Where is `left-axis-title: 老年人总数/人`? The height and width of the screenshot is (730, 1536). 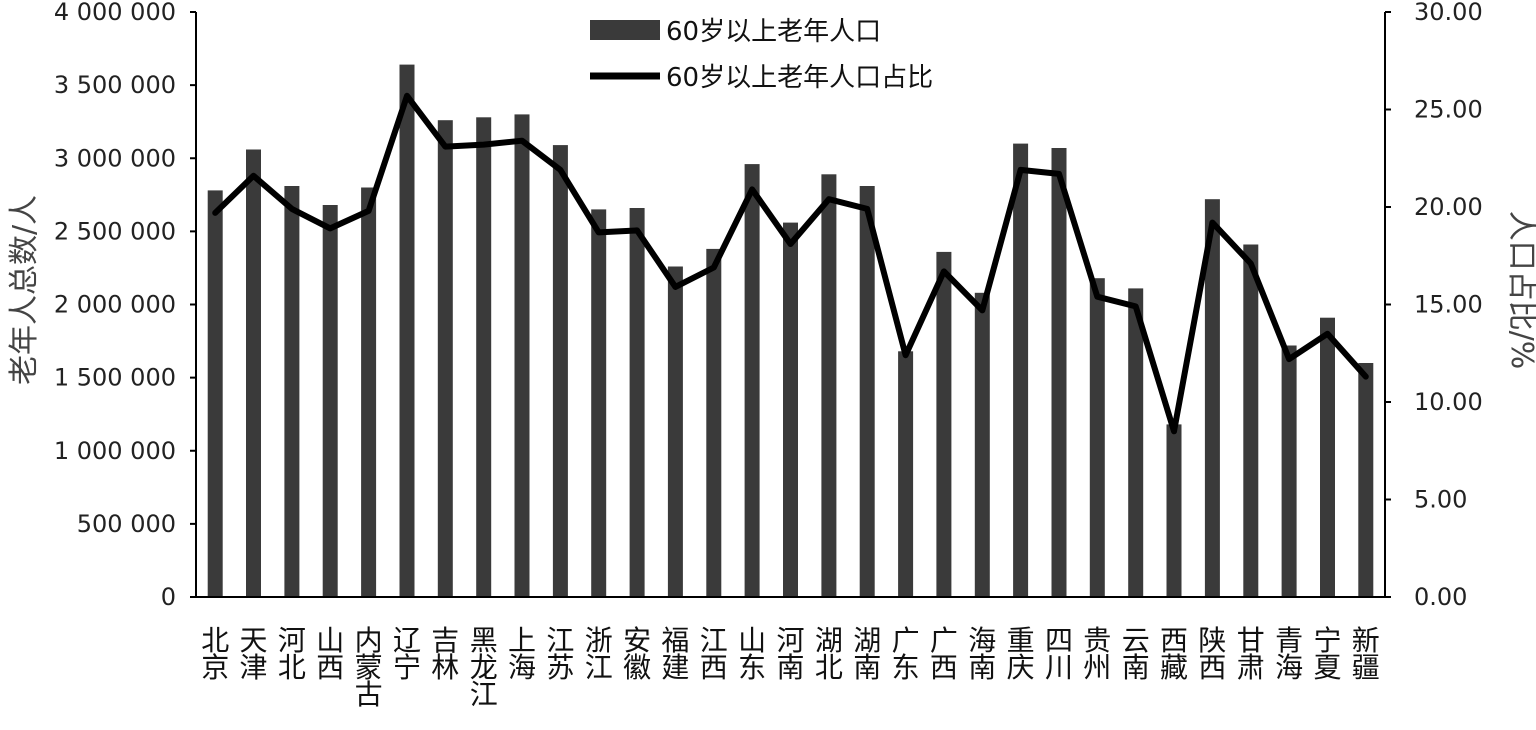
left-axis-title: 老年人总数/人 is located at coordinates (24, 290).